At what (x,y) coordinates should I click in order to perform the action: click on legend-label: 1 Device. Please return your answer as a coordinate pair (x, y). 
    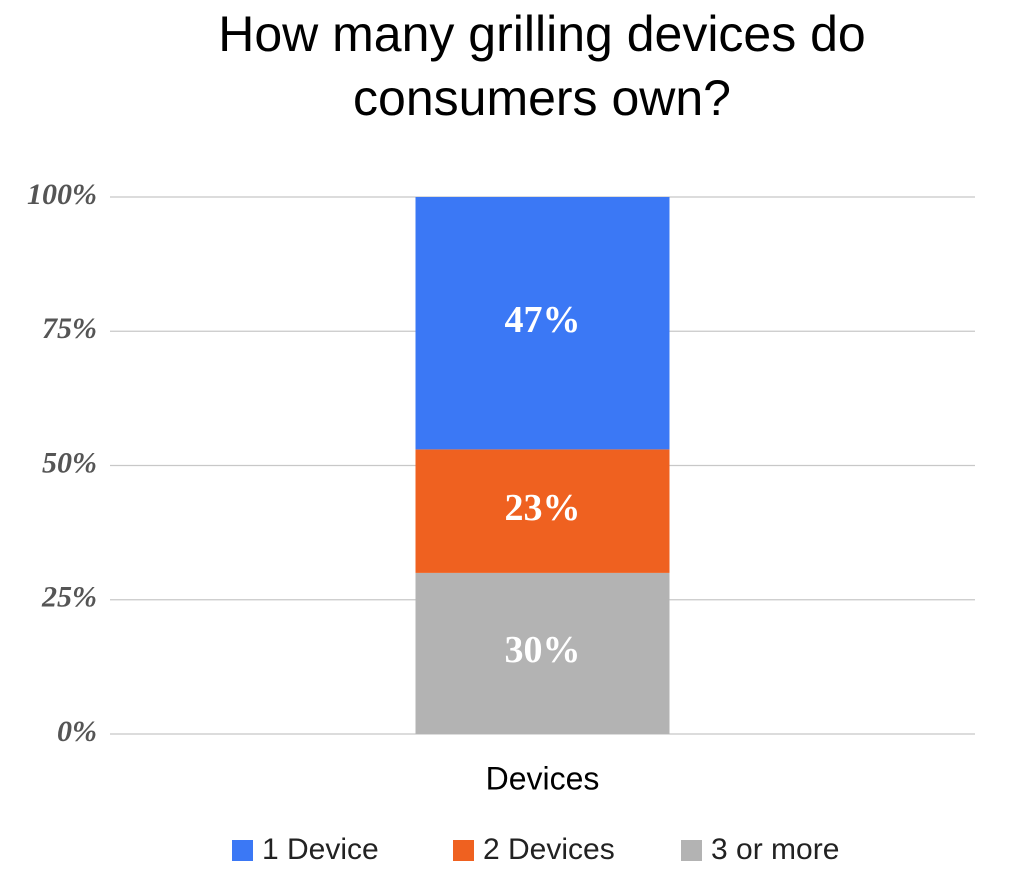
    Looking at the image, I should click on (320, 849).